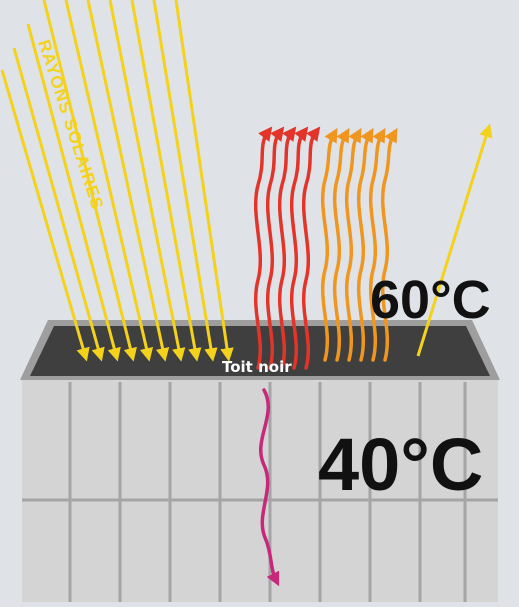  I want to click on roof-label: Toit noir, so click(257, 367).